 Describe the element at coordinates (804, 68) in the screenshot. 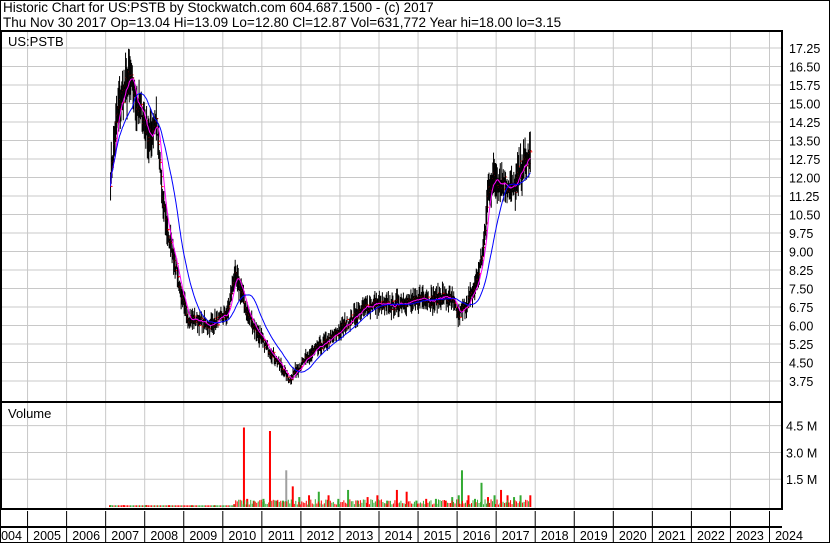

I see `price-tick-label: 16.50` at that location.